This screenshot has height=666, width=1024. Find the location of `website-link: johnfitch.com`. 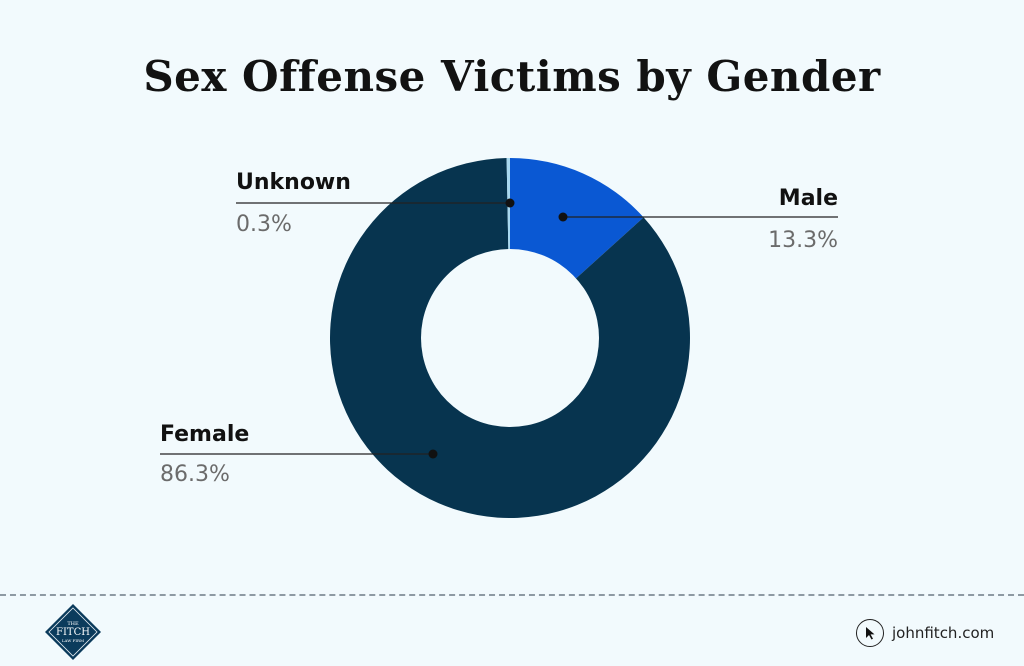

website-link: johnfitch.com is located at coordinates (925, 633).